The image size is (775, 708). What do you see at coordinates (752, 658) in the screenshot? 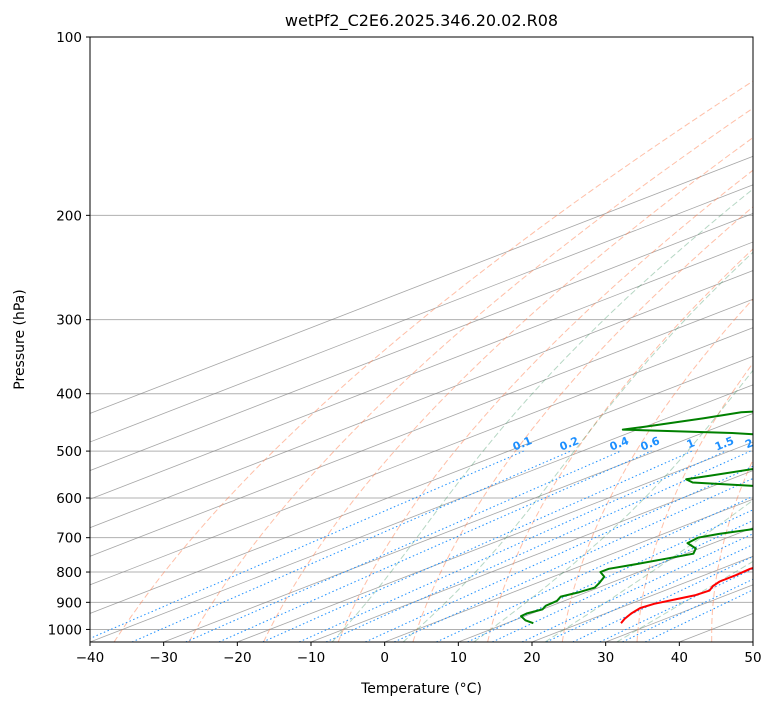
I see `x-tick-label: 50` at bounding box center [752, 658].